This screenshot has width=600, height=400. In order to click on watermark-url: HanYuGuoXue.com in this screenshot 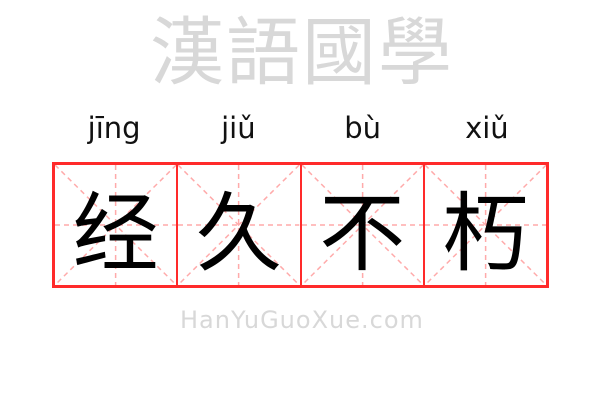, I will do `click(302, 320)`.